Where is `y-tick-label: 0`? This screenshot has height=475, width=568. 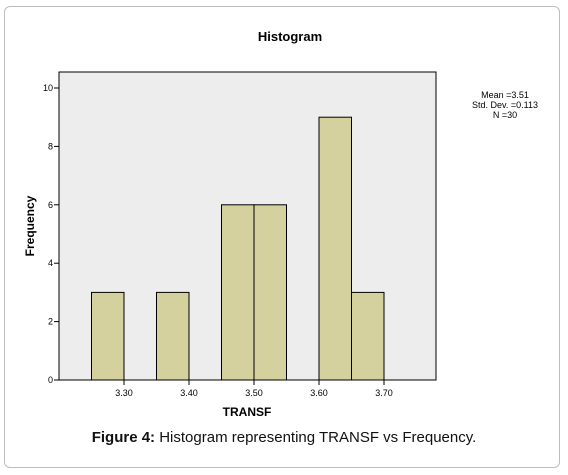 y-tick-label: 0 is located at coordinates (50, 380).